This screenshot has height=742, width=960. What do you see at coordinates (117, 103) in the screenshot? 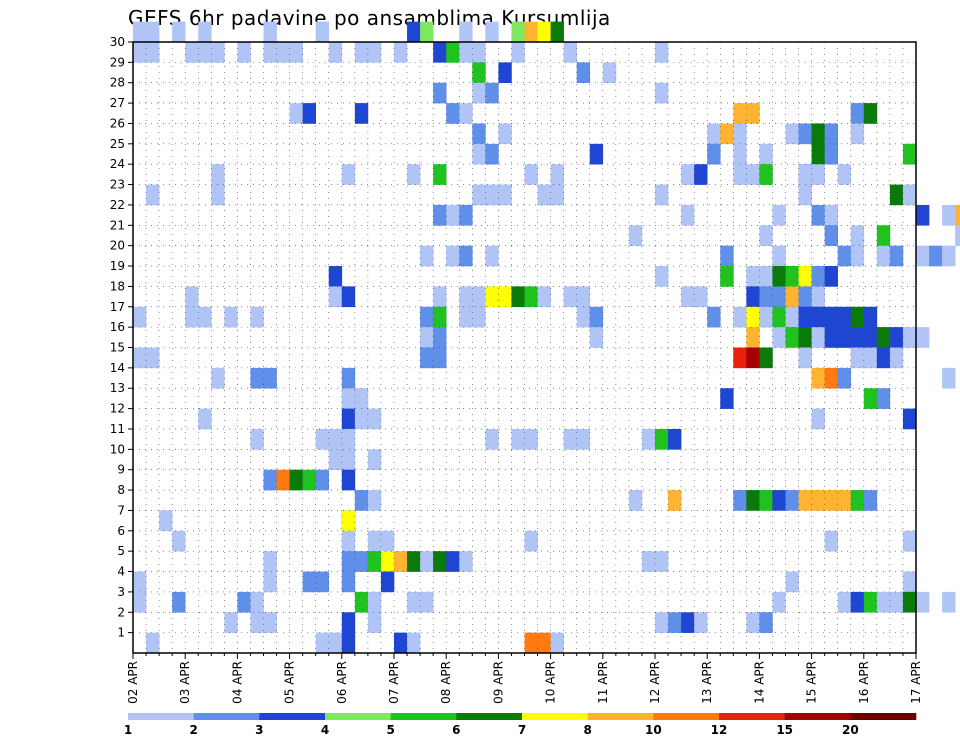
I see `y-tick-label: 27` at bounding box center [117, 103].